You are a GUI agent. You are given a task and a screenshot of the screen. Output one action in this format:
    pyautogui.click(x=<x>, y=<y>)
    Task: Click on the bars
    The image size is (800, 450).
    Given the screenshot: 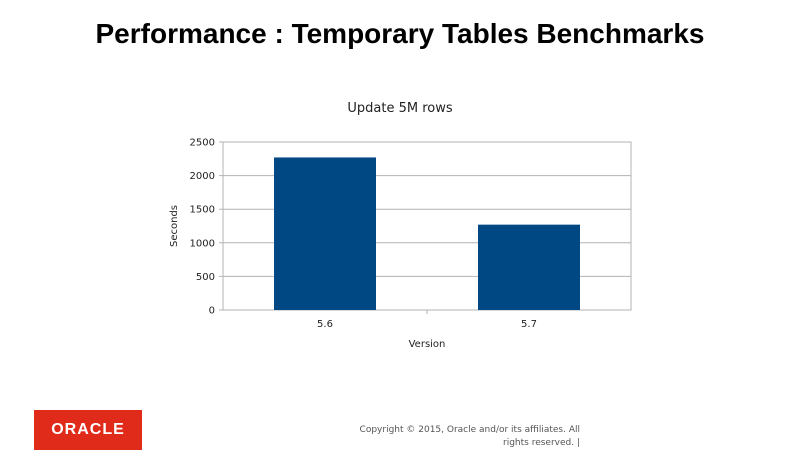 What is the action you would take?
    pyautogui.click(x=427, y=233)
    